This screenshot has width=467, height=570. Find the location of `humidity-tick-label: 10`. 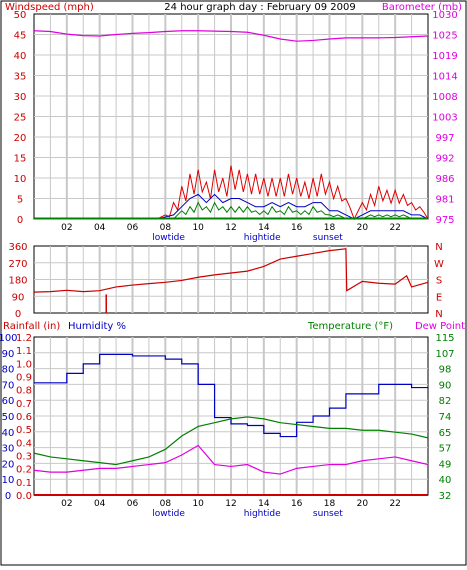

humidity-tick-label: 10 is located at coordinates (8, 480).